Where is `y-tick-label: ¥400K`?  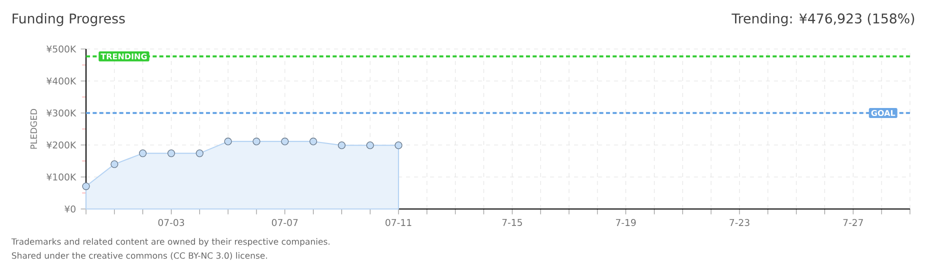
y-tick-label: ¥400K is located at coordinates (61, 81).